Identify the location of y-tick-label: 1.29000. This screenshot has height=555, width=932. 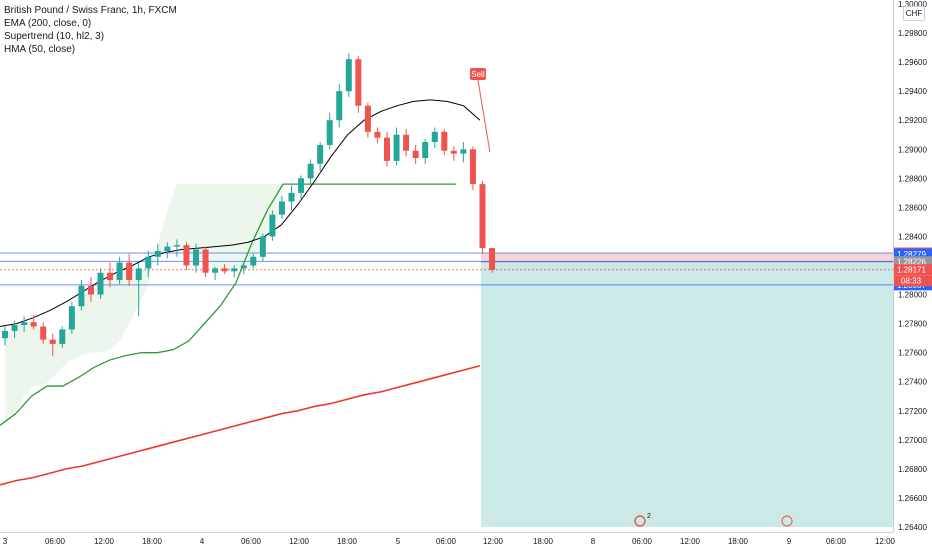
(912, 149).